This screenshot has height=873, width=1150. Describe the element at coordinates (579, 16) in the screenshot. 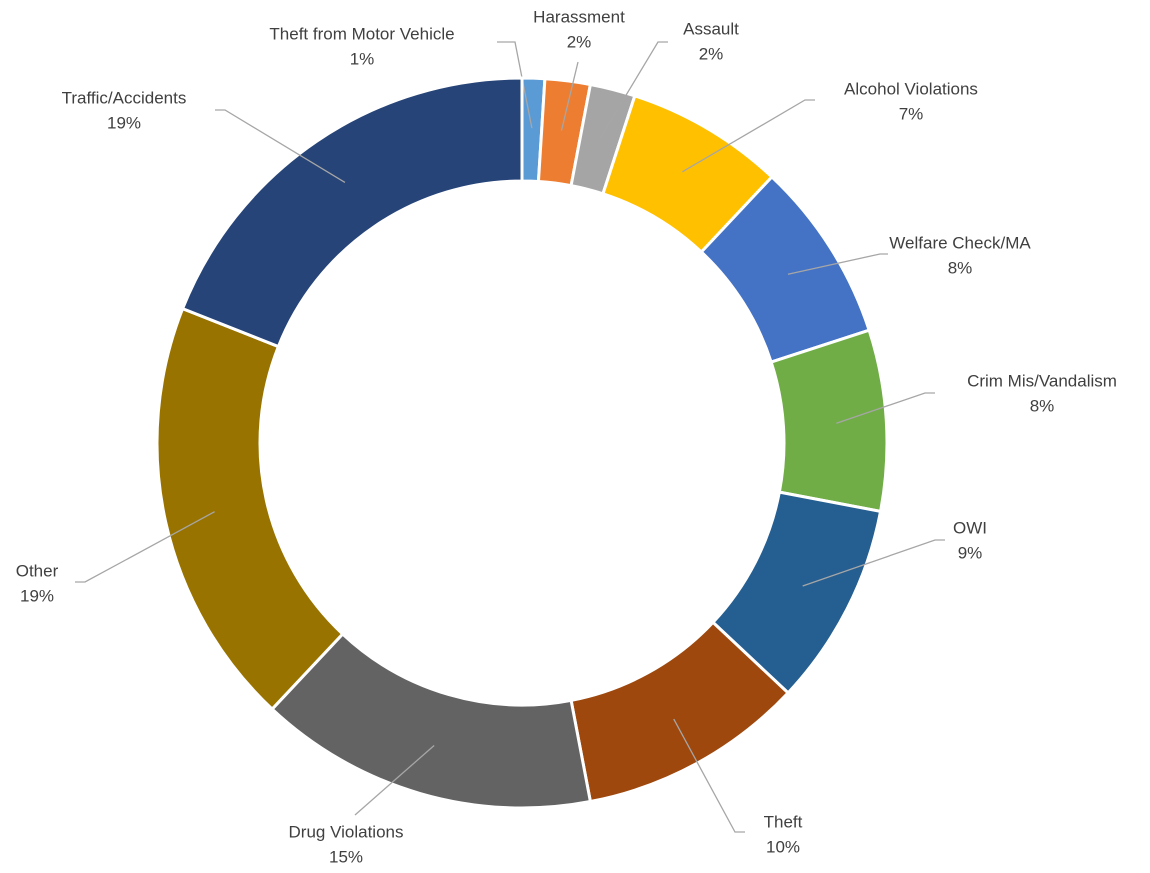

I see `slice-label: Harassment` at that location.